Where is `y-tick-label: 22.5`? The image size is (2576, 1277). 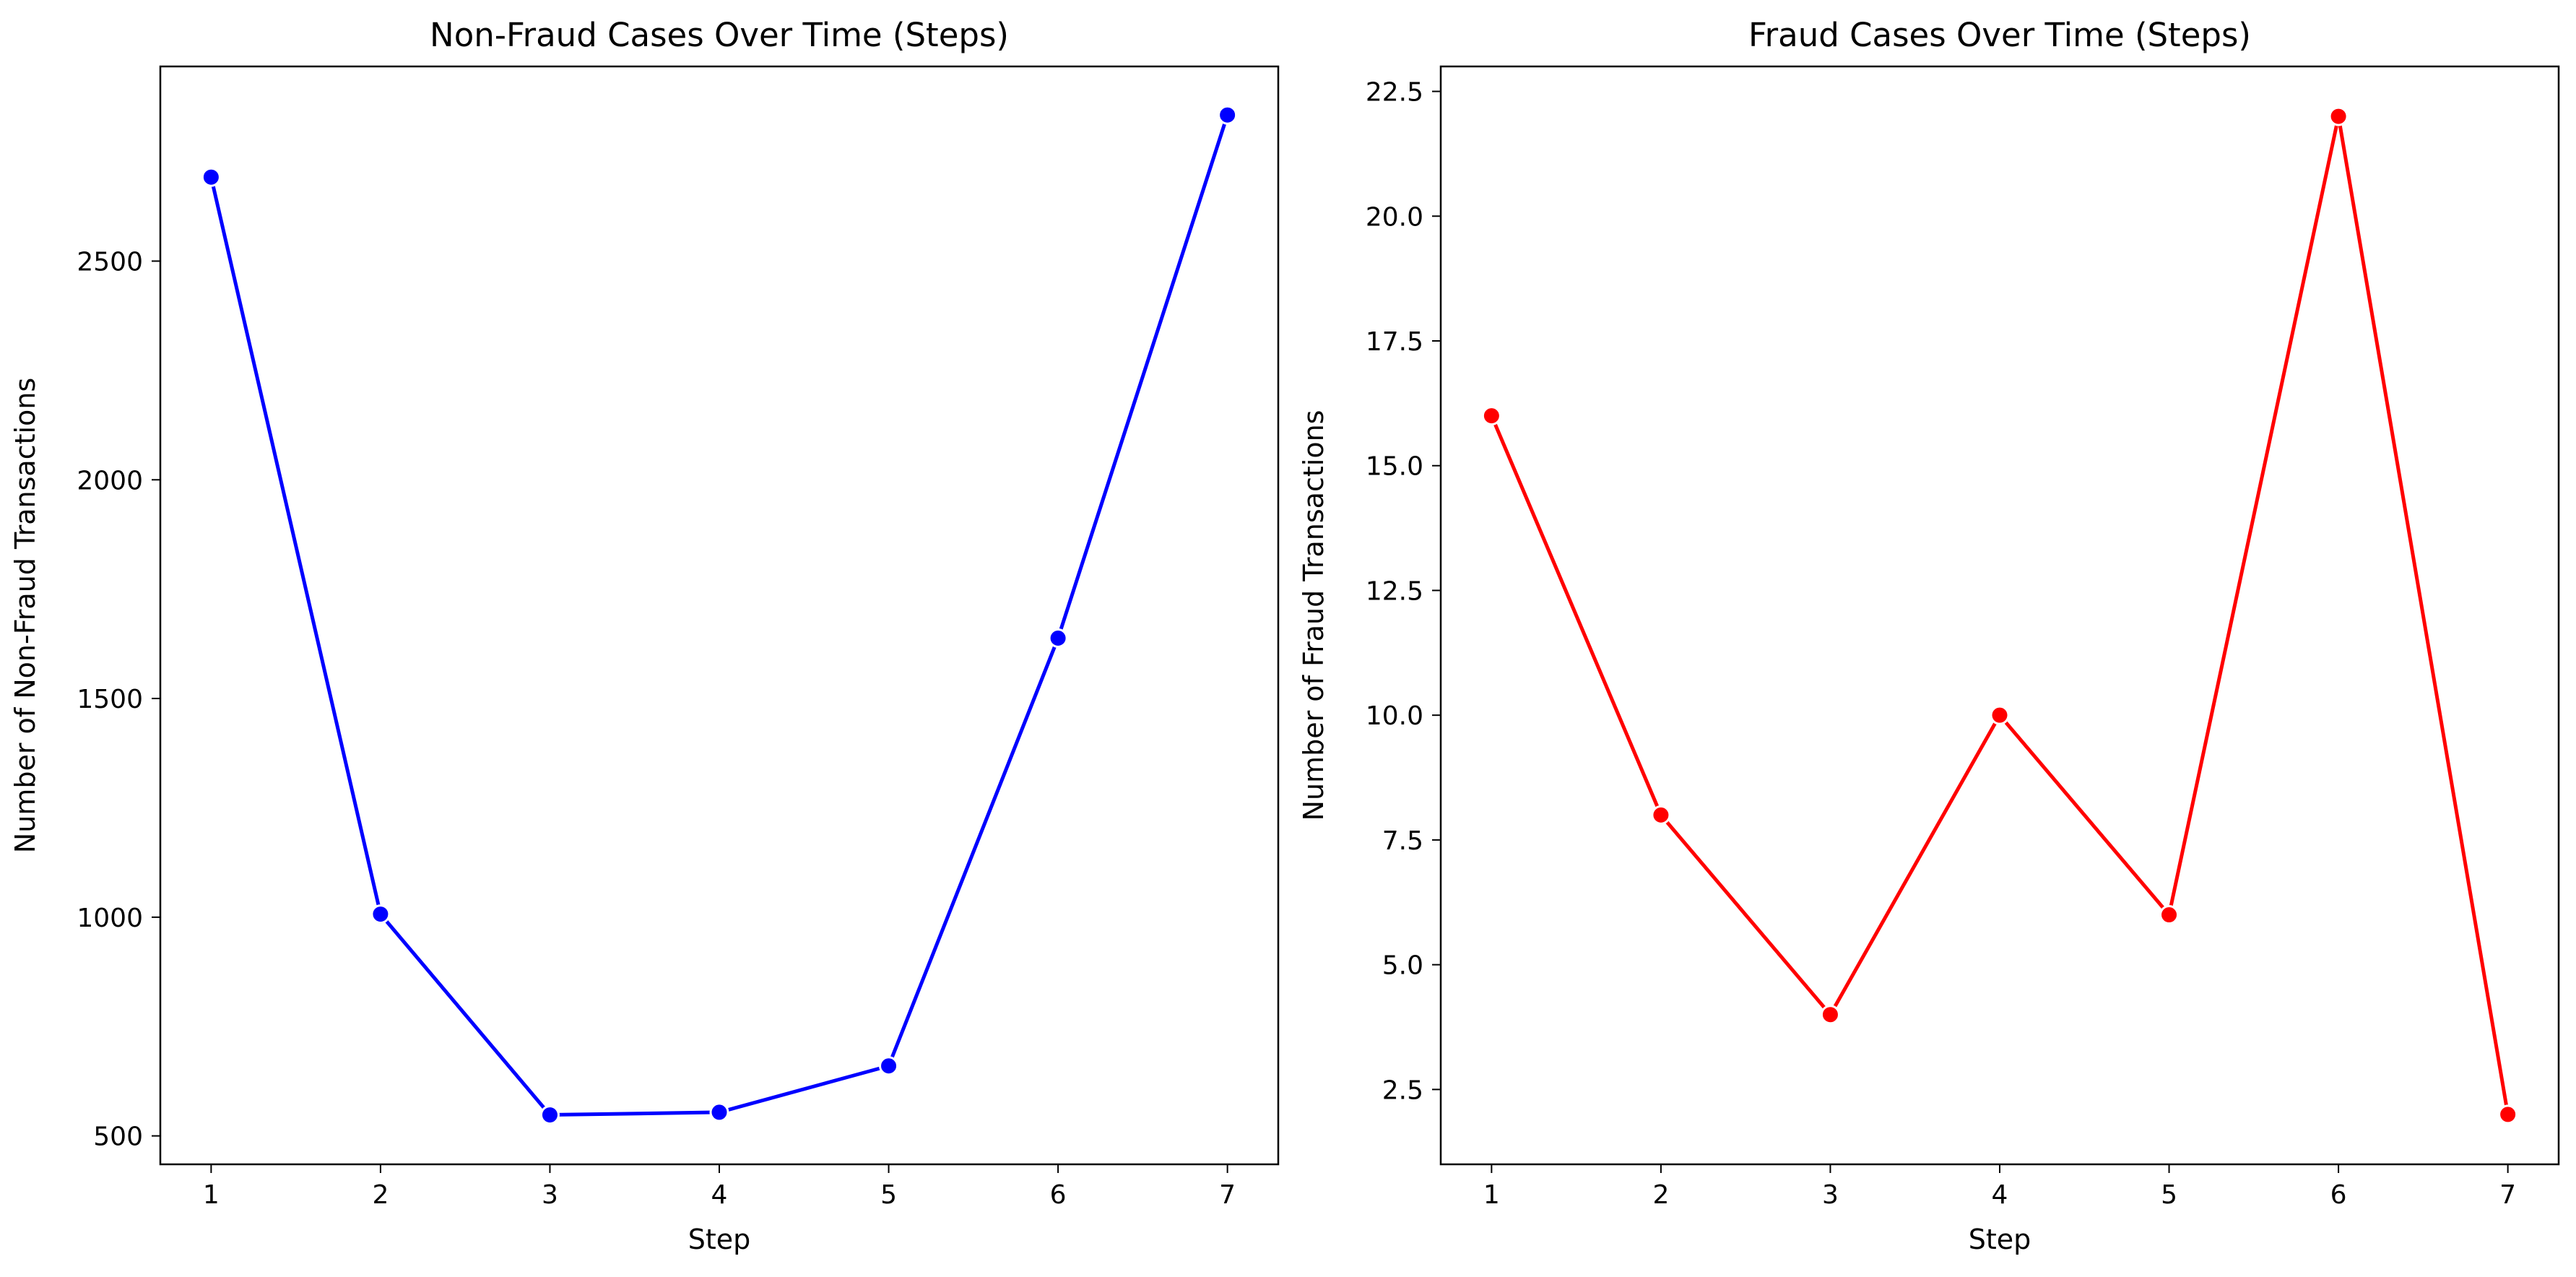 y-tick-label: 22.5 is located at coordinates (1394, 93).